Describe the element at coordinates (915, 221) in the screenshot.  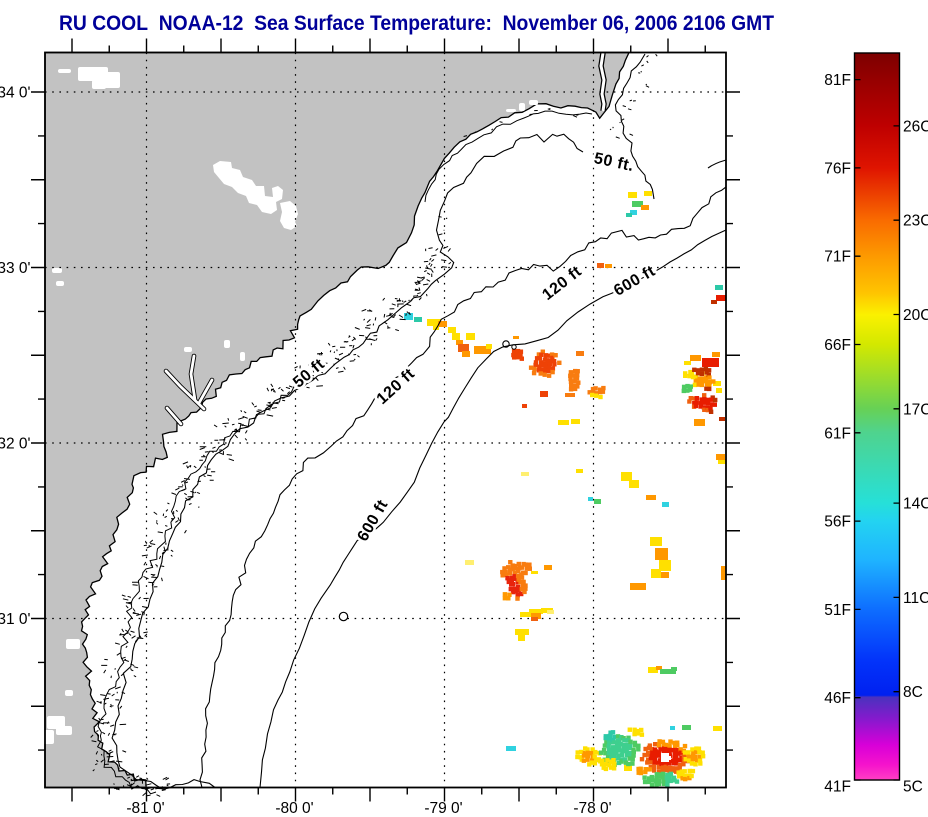
I see `svg-text: 23C` at that location.